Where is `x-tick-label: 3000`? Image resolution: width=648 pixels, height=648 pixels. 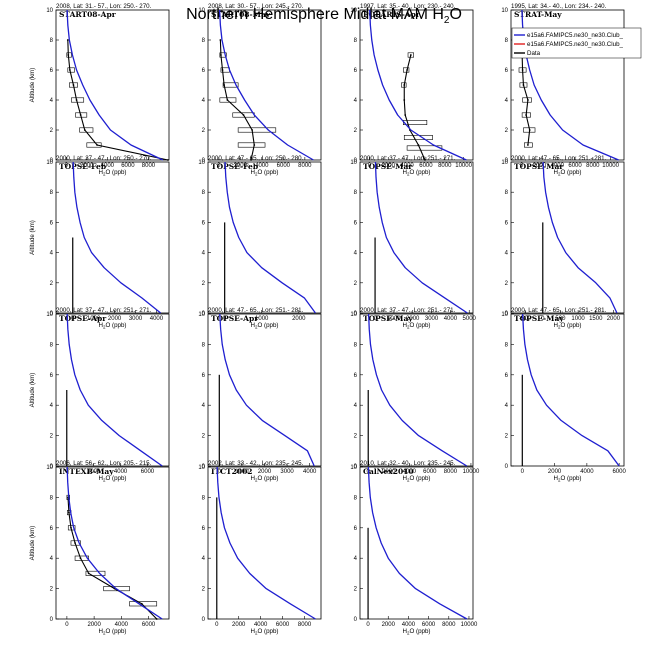 x-tick-label: 3000 is located at coordinates (136, 319).